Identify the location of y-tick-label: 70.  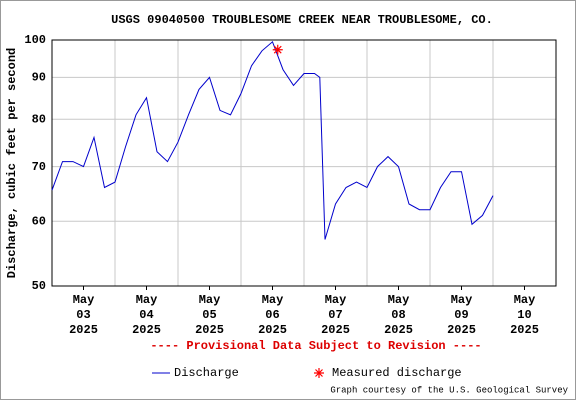
(39, 167).